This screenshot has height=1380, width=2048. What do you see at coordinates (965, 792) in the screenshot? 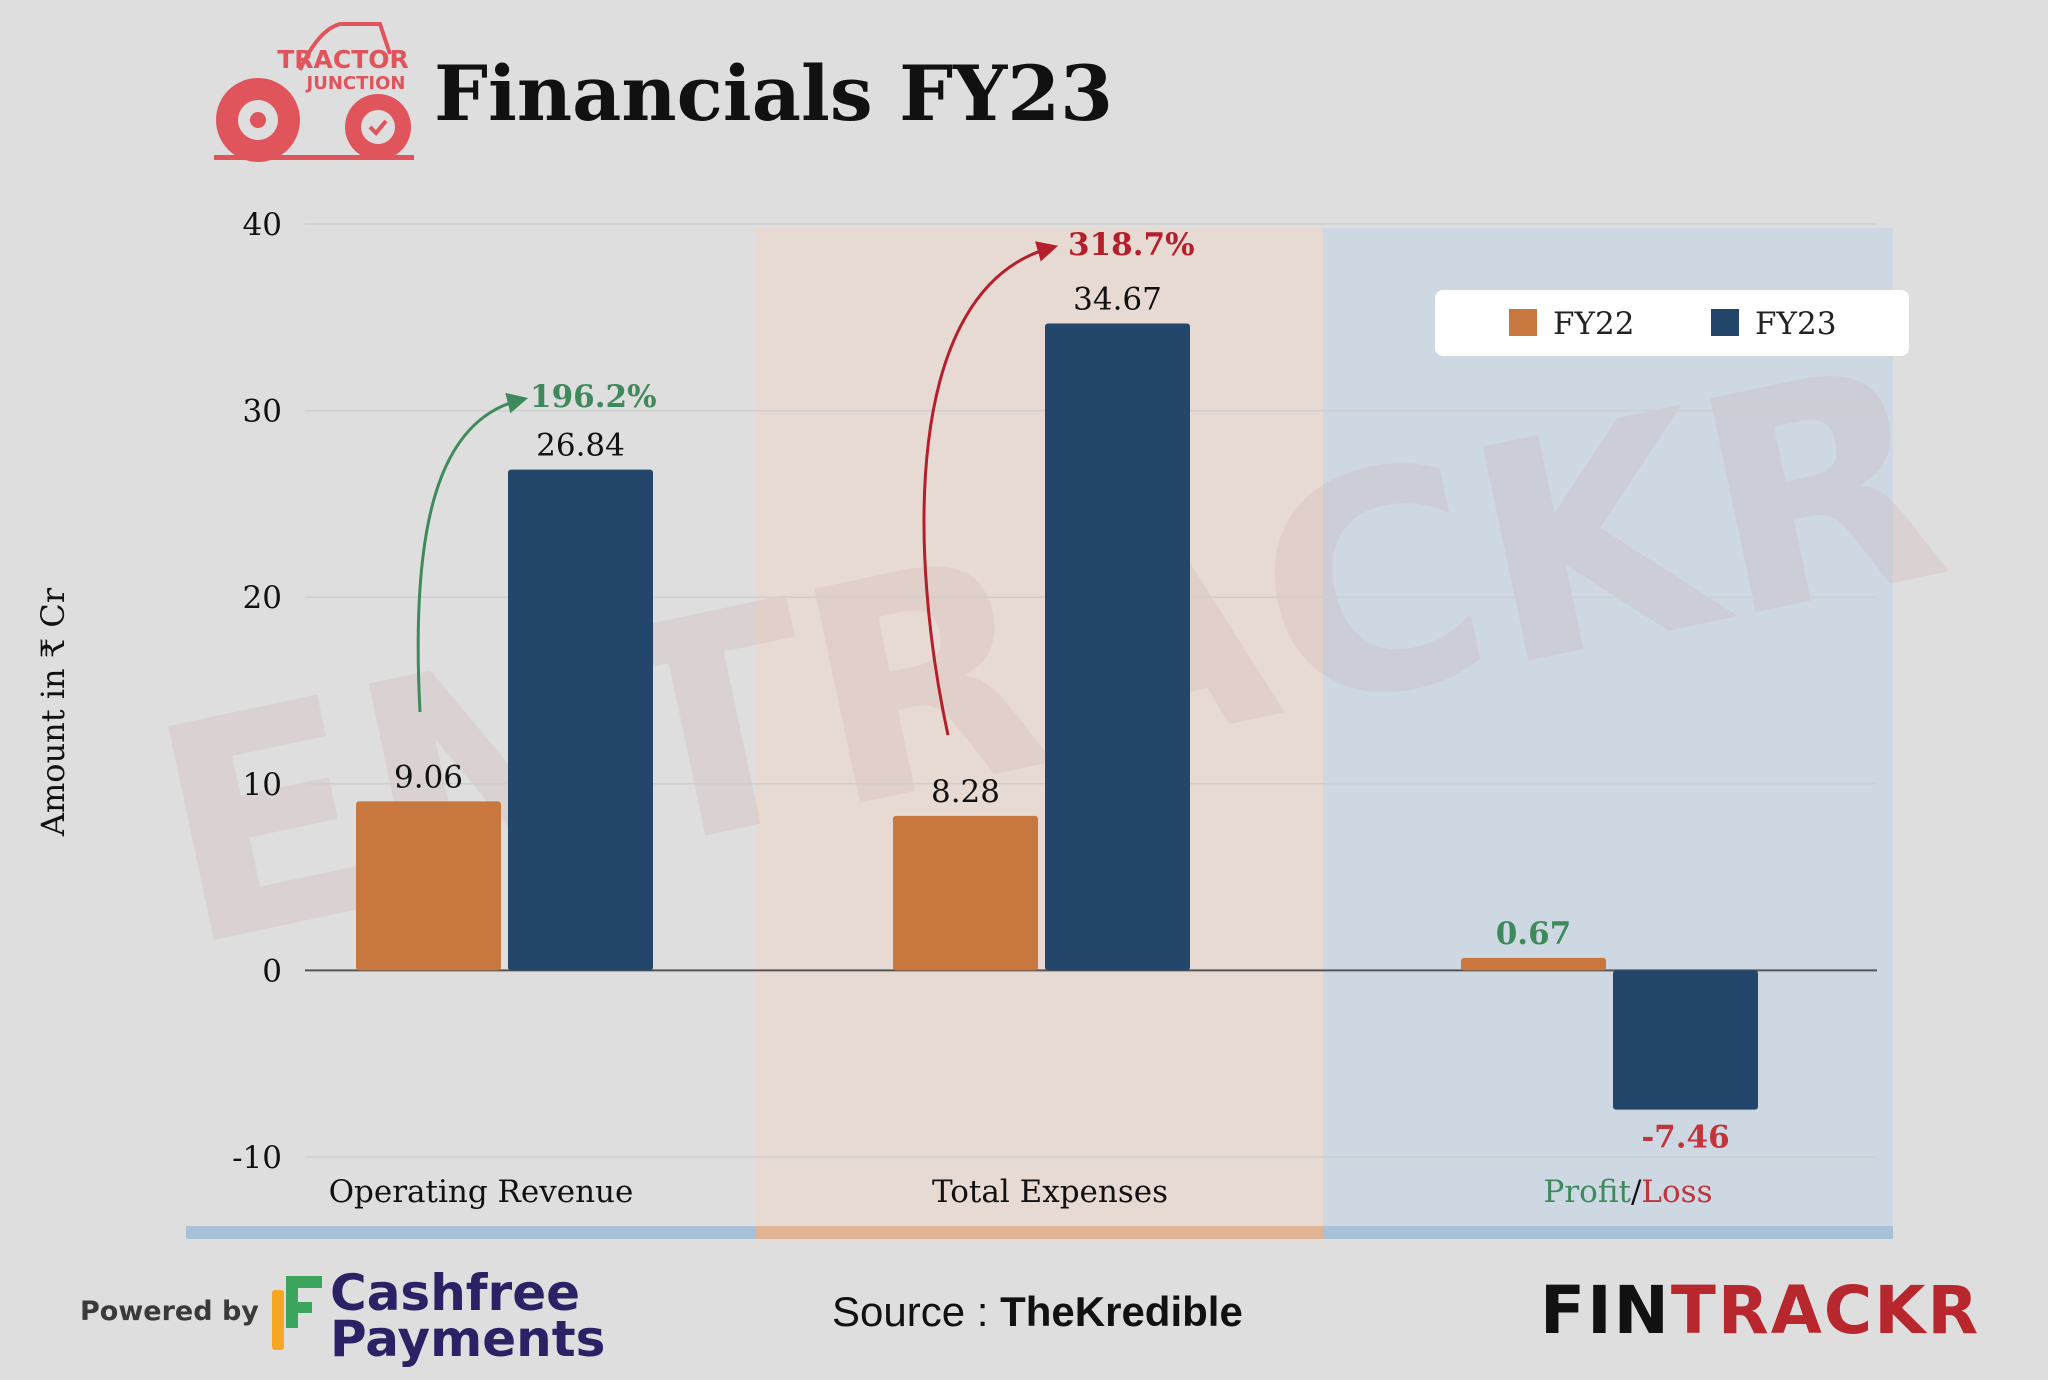
I see `data-label-fy22-total-expenses: 8.28` at bounding box center [965, 792].